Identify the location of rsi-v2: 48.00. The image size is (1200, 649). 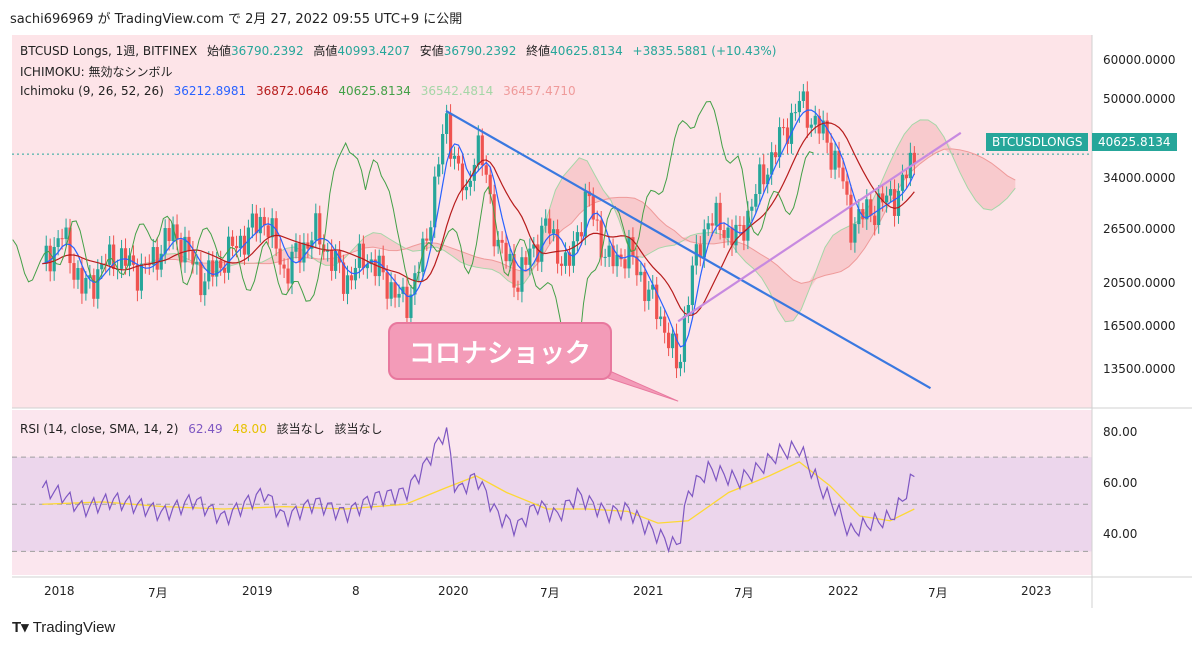
(249, 429).